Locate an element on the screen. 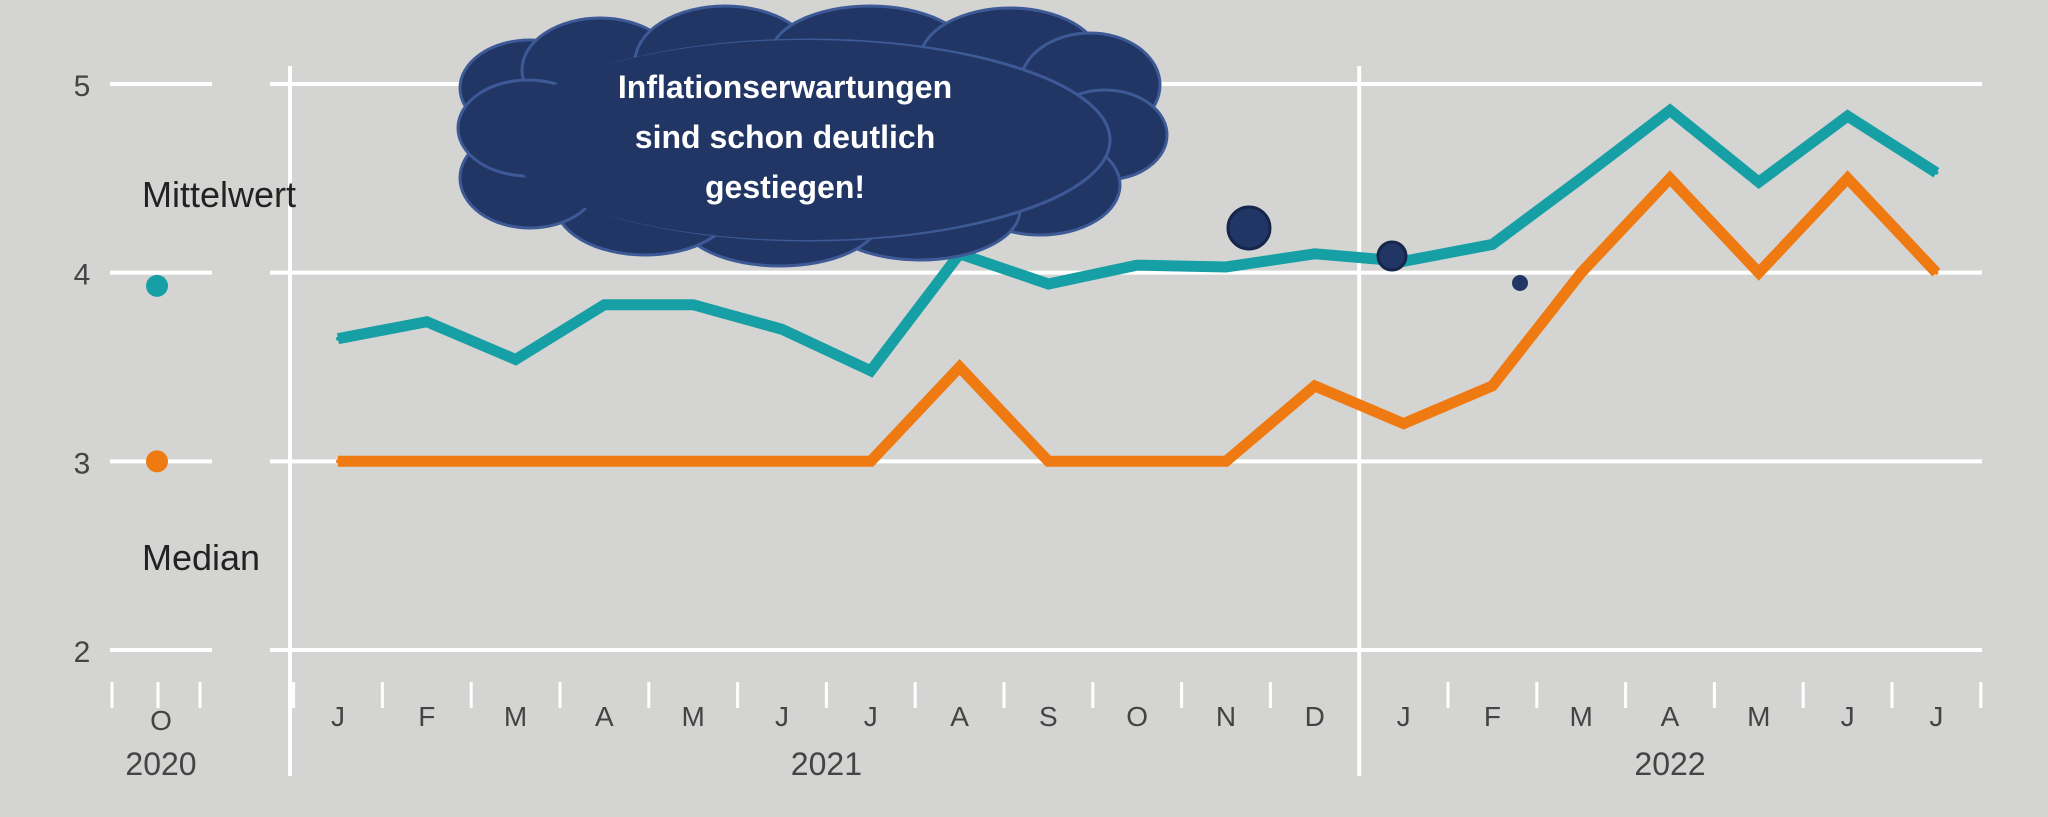 The height and width of the screenshot is (817, 2048). y-tick-label: 2 is located at coordinates (82, 652).